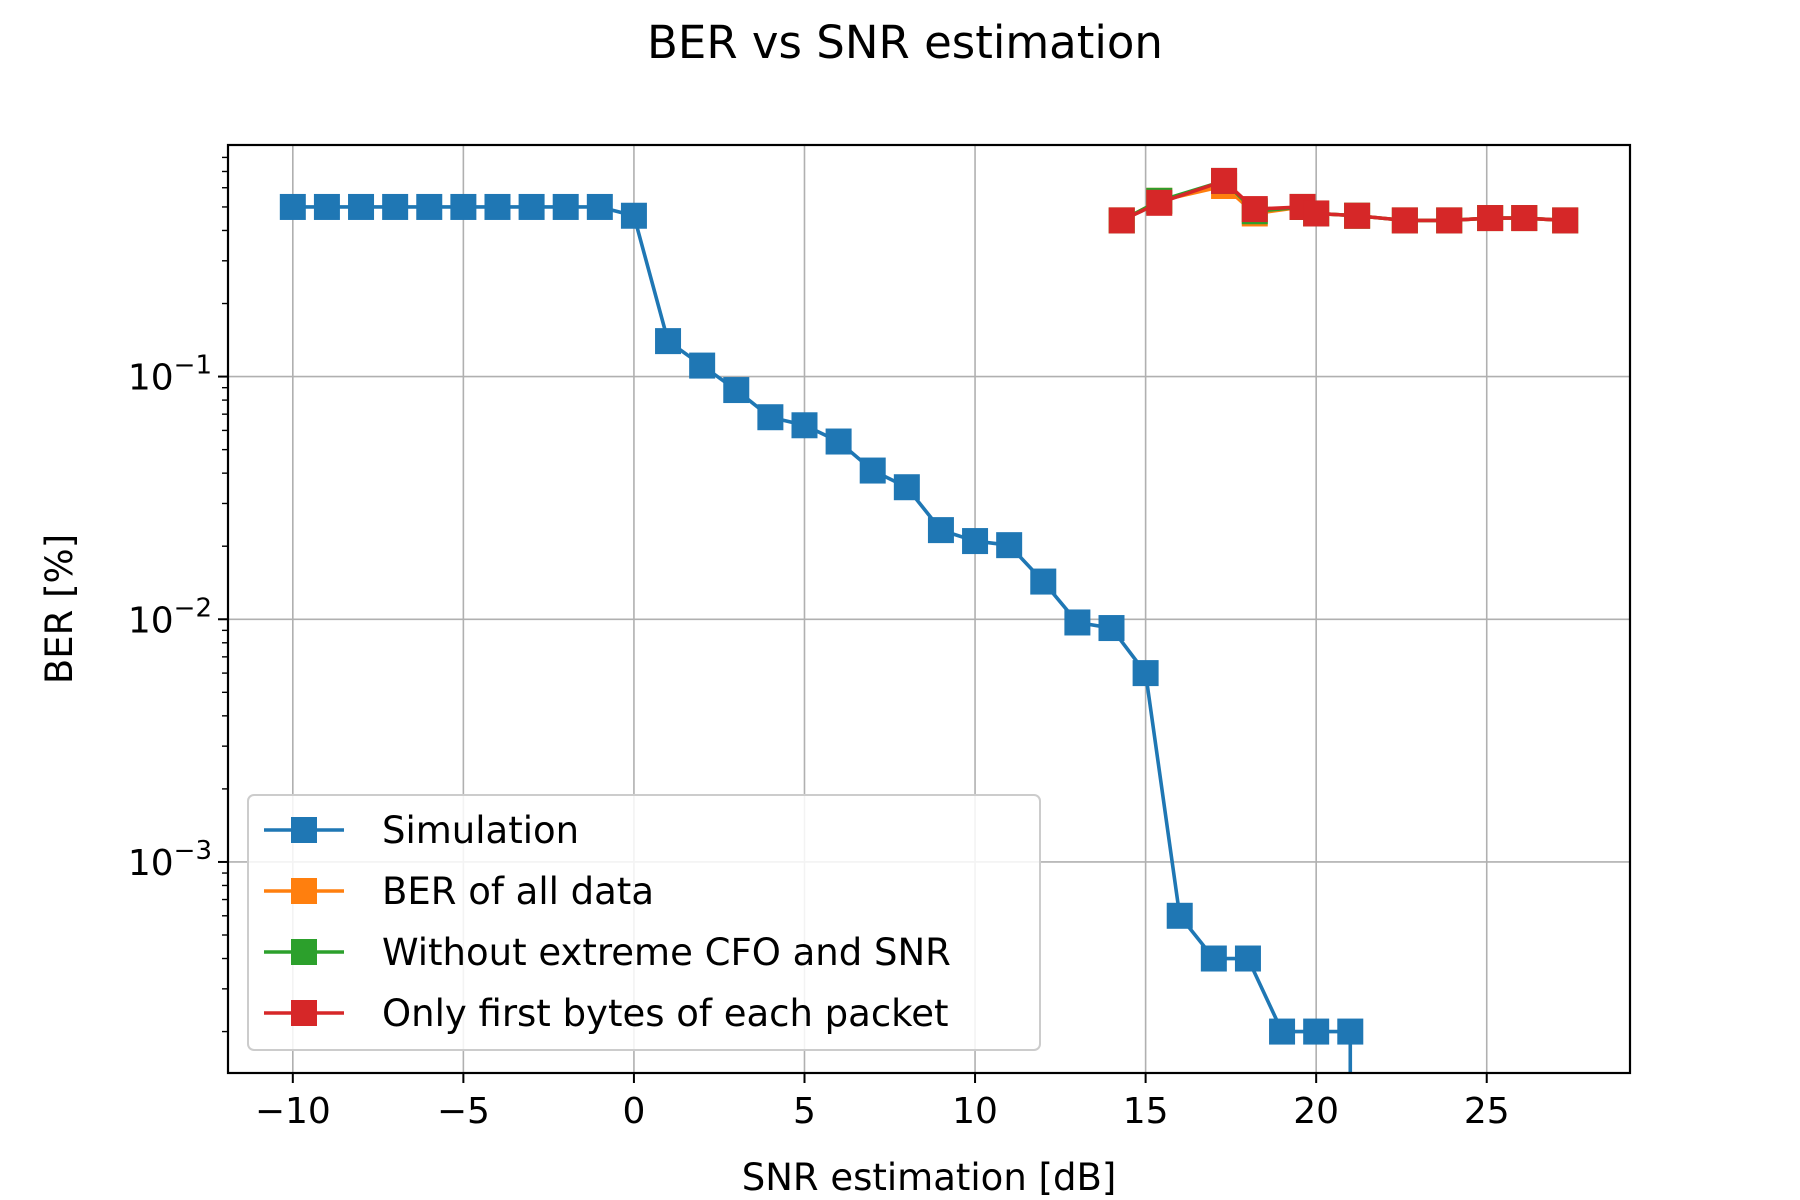 The width and height of the screenshot is (1800, 1200). Describe the element at coordinates (463, 1111) in the screenshot. I see `x-tick-label: −5` at that location.